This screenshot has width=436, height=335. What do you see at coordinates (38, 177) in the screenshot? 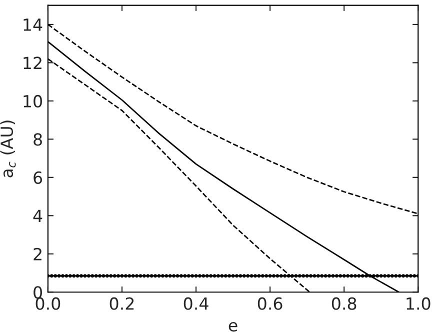
I see `y-tick-label: 6` at bounding box center [38, 177].